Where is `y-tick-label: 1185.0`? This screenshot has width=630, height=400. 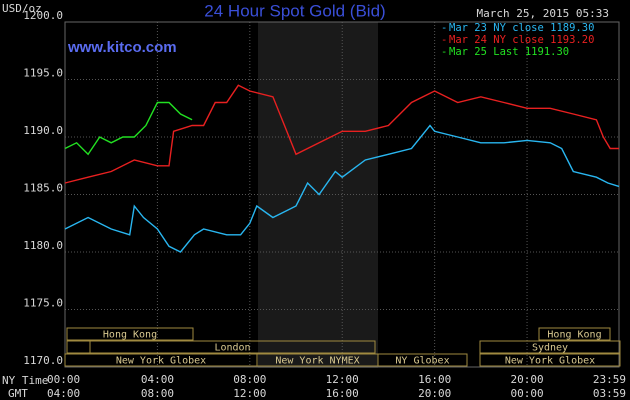 y-tick-label: 1185.0 is located at coordinates (43, 188).